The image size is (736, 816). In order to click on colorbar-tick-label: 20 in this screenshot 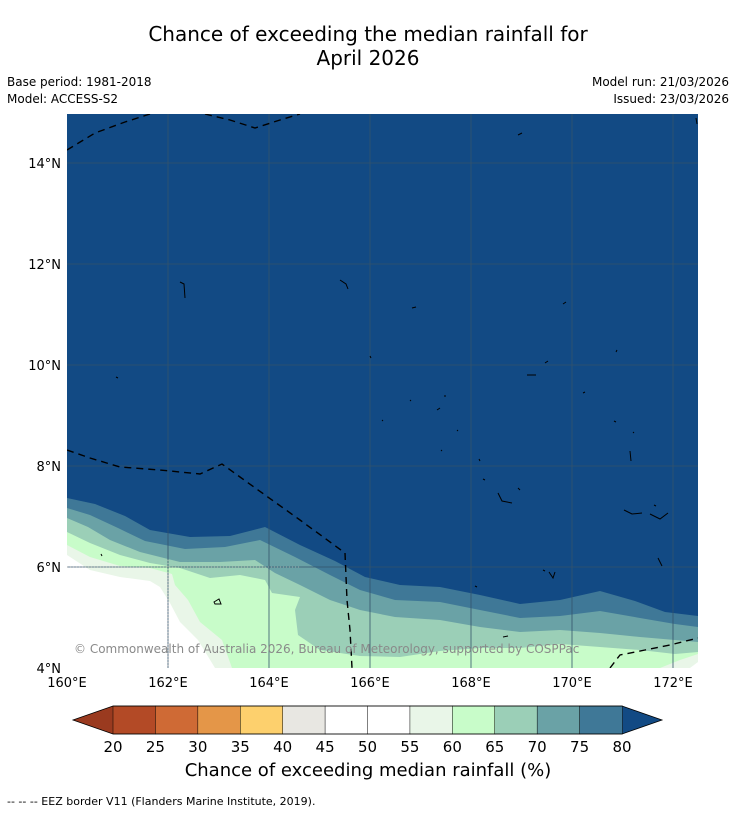, I will do `click(112, 747)`.